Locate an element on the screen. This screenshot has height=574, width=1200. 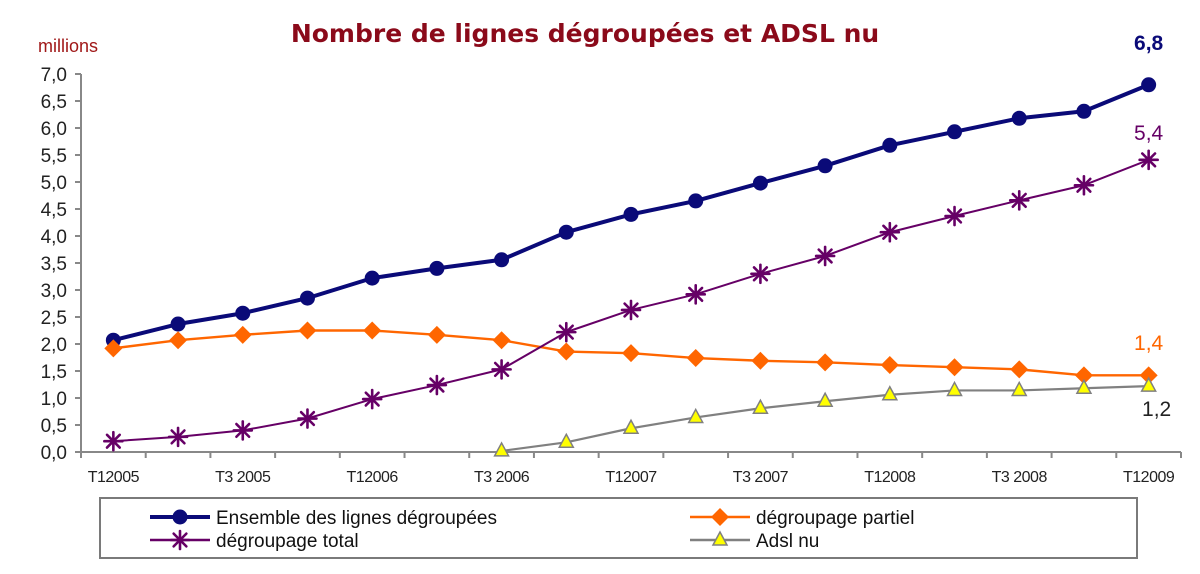
x-tick-label: T12006 is located at coordinates (373, 477).